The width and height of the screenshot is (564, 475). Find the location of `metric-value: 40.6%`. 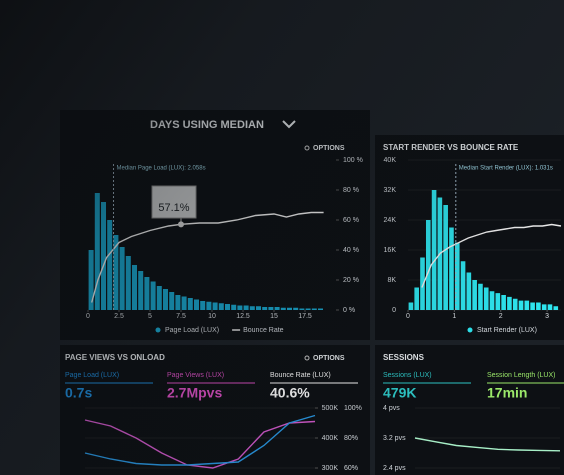

metric-value: 40.6% is located at coordinates (290, 393).